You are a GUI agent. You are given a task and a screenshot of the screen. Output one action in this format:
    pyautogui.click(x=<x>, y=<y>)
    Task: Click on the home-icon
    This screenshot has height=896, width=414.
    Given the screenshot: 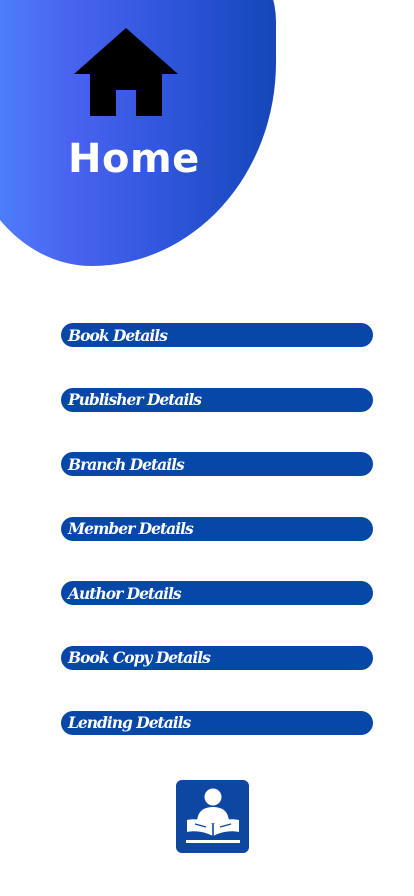 What is the action you would take?
    pyautogui.click(x=126, y=72)
    